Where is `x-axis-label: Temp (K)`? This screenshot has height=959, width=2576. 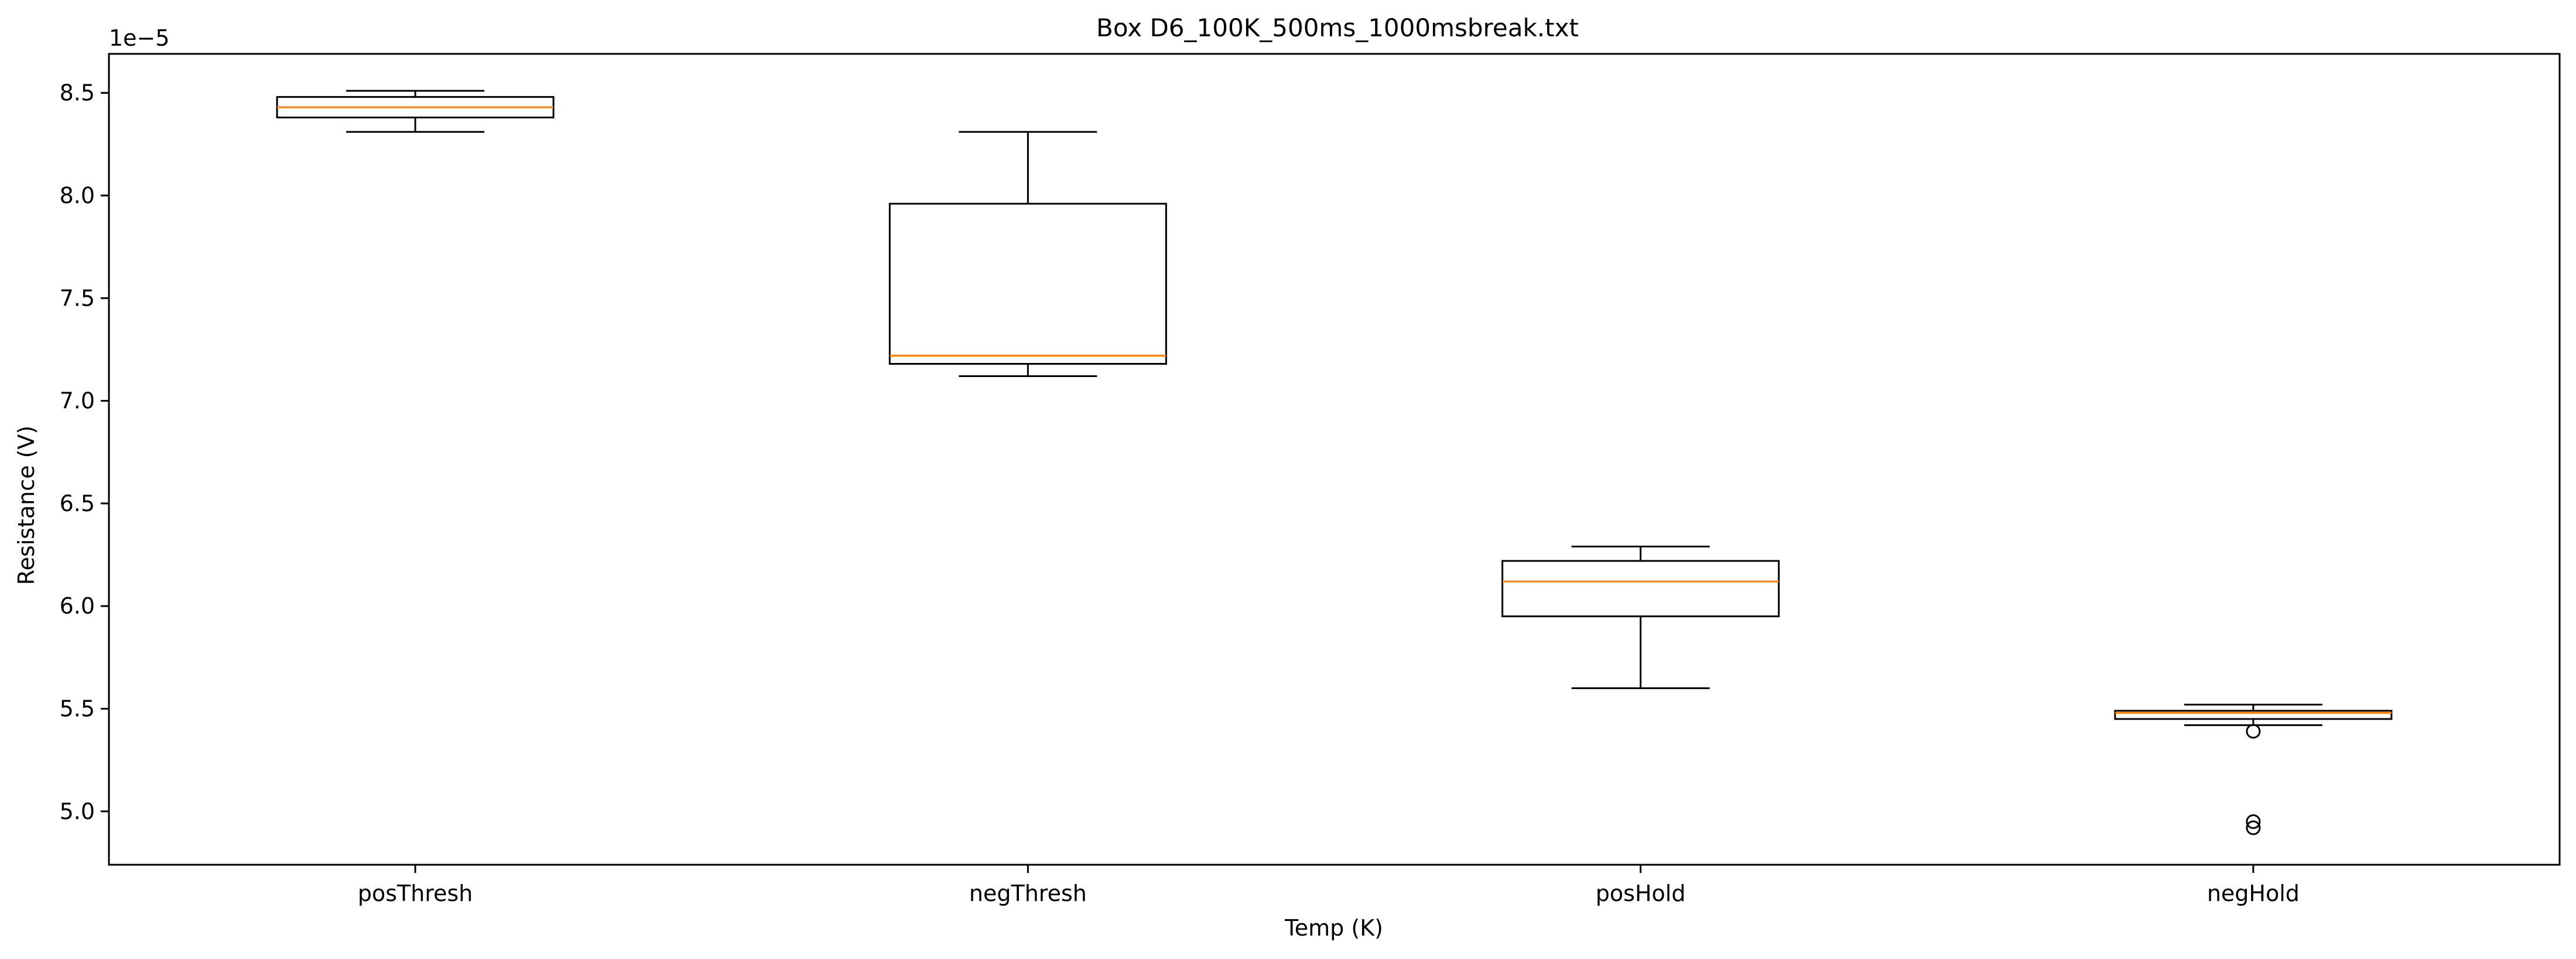
x-axis-label: Temp (K) is located at coordinates (1333, 928).